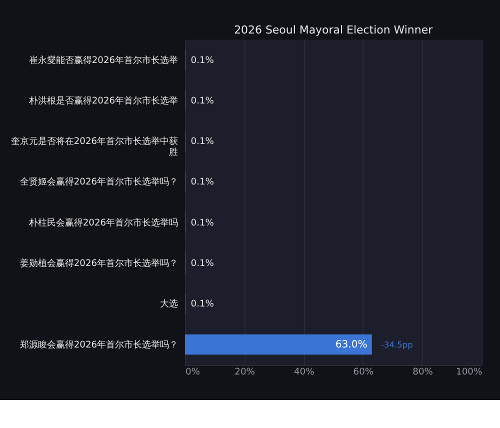 This screenshot has height=428, width=500. What do you see at coordinates (99, 182) in the screenshot?
I see `y-tick-label: 全贤姬会赢得2026年首尔市长选举吗？` at bounding box center [99, 182].